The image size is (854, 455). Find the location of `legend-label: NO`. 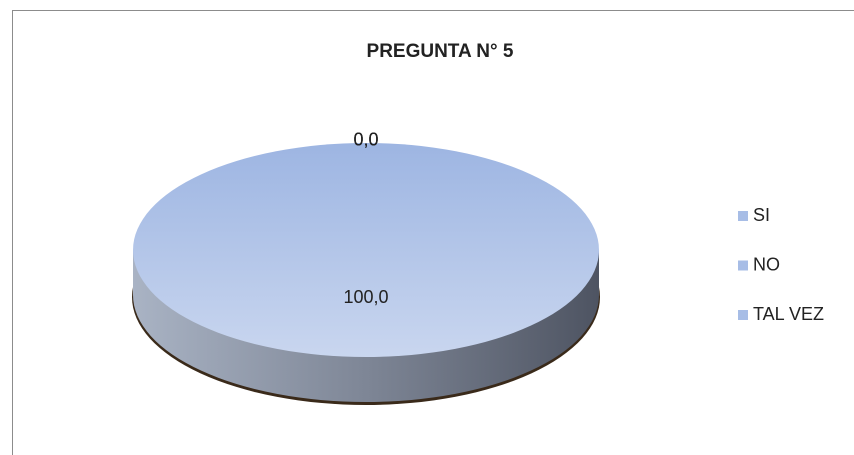

legend-label: NO is located at coordinates (766, 264).